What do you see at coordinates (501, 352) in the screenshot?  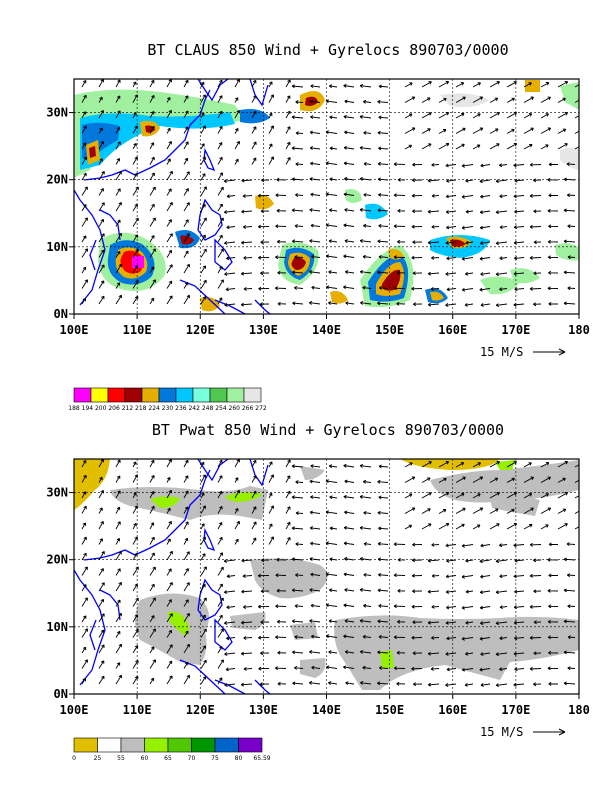 I see `claus-vector-ref-label: 15 M/S` at bounding box center [501, 352].